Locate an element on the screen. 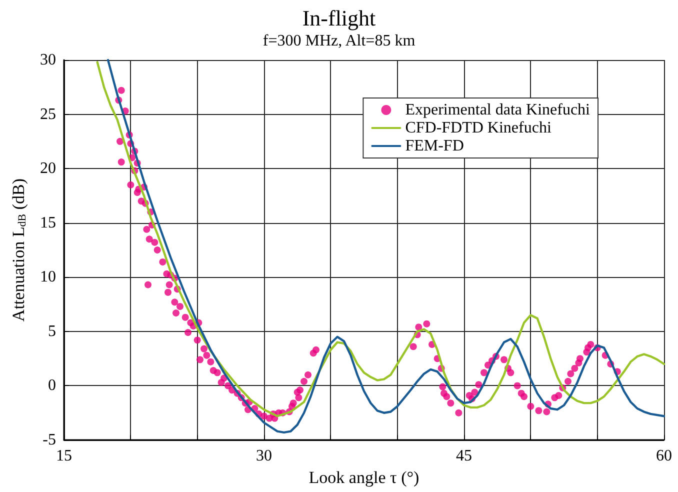 This screenshot has height=492, width=678. y-tick-label: 5 is located at coordinates (52, 331).